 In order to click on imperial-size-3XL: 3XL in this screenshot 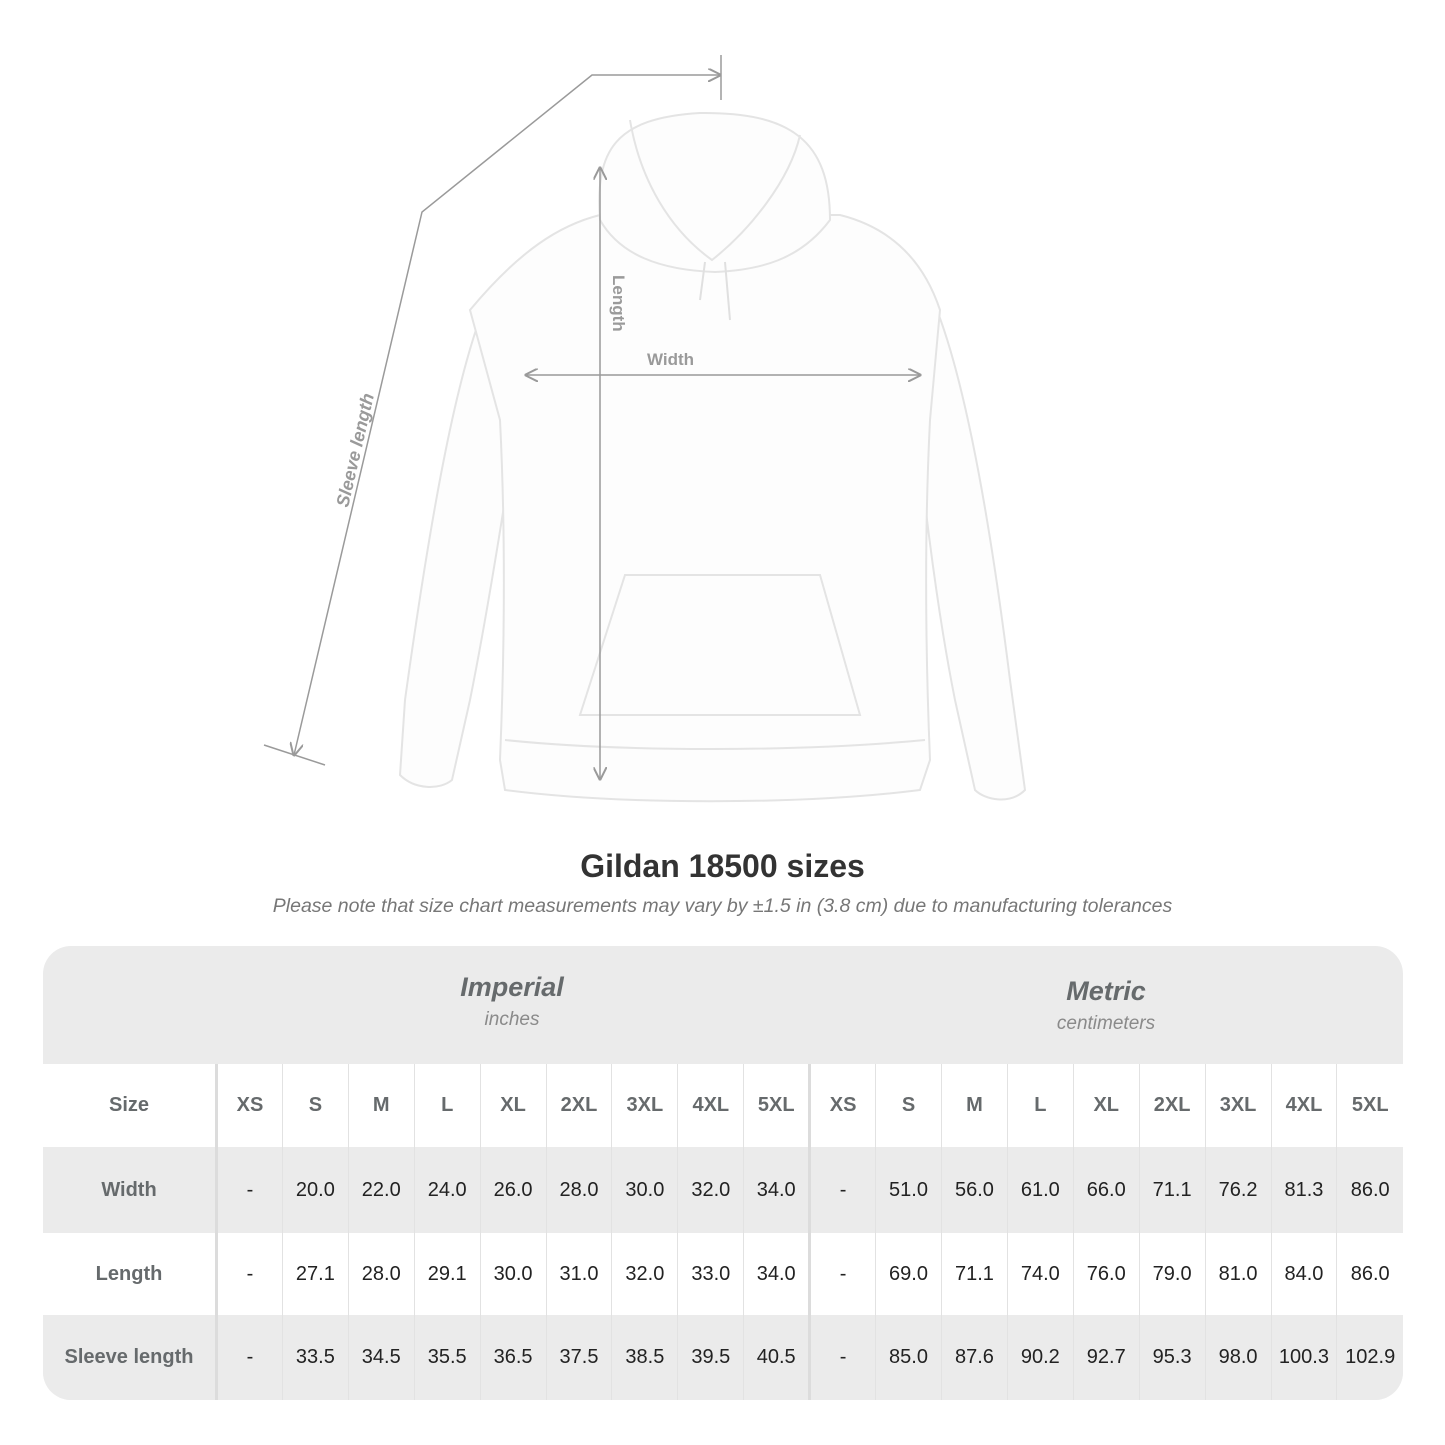, I will do `click(644, 1105)`.